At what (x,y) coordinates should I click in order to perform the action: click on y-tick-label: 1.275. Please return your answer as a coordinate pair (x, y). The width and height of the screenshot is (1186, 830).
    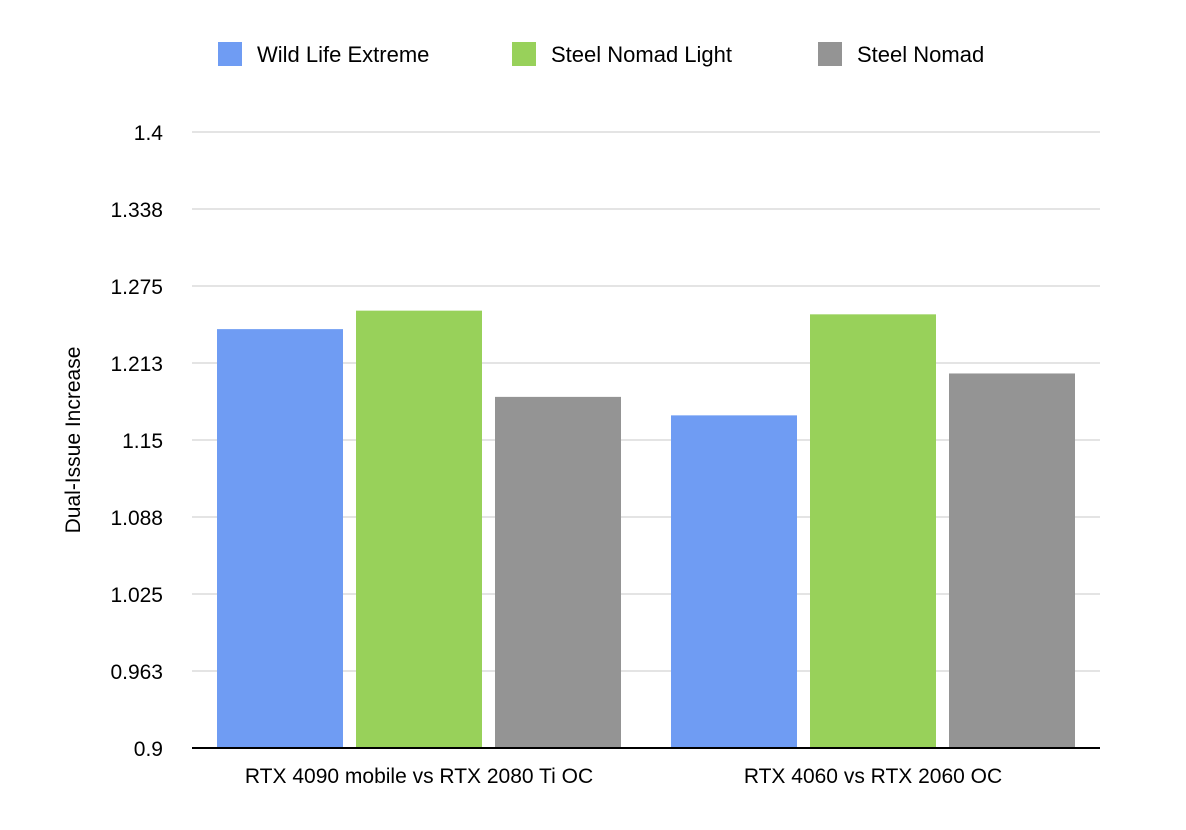
    Looking at the image, I should click on (136, 287).